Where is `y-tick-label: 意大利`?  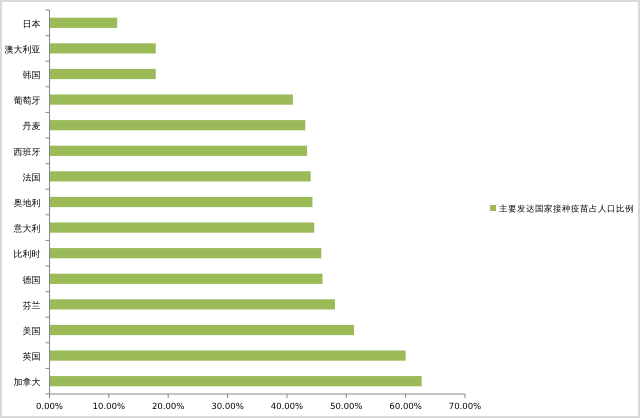
y-tick-label: 意大利 is located at coordinates (26, 229).